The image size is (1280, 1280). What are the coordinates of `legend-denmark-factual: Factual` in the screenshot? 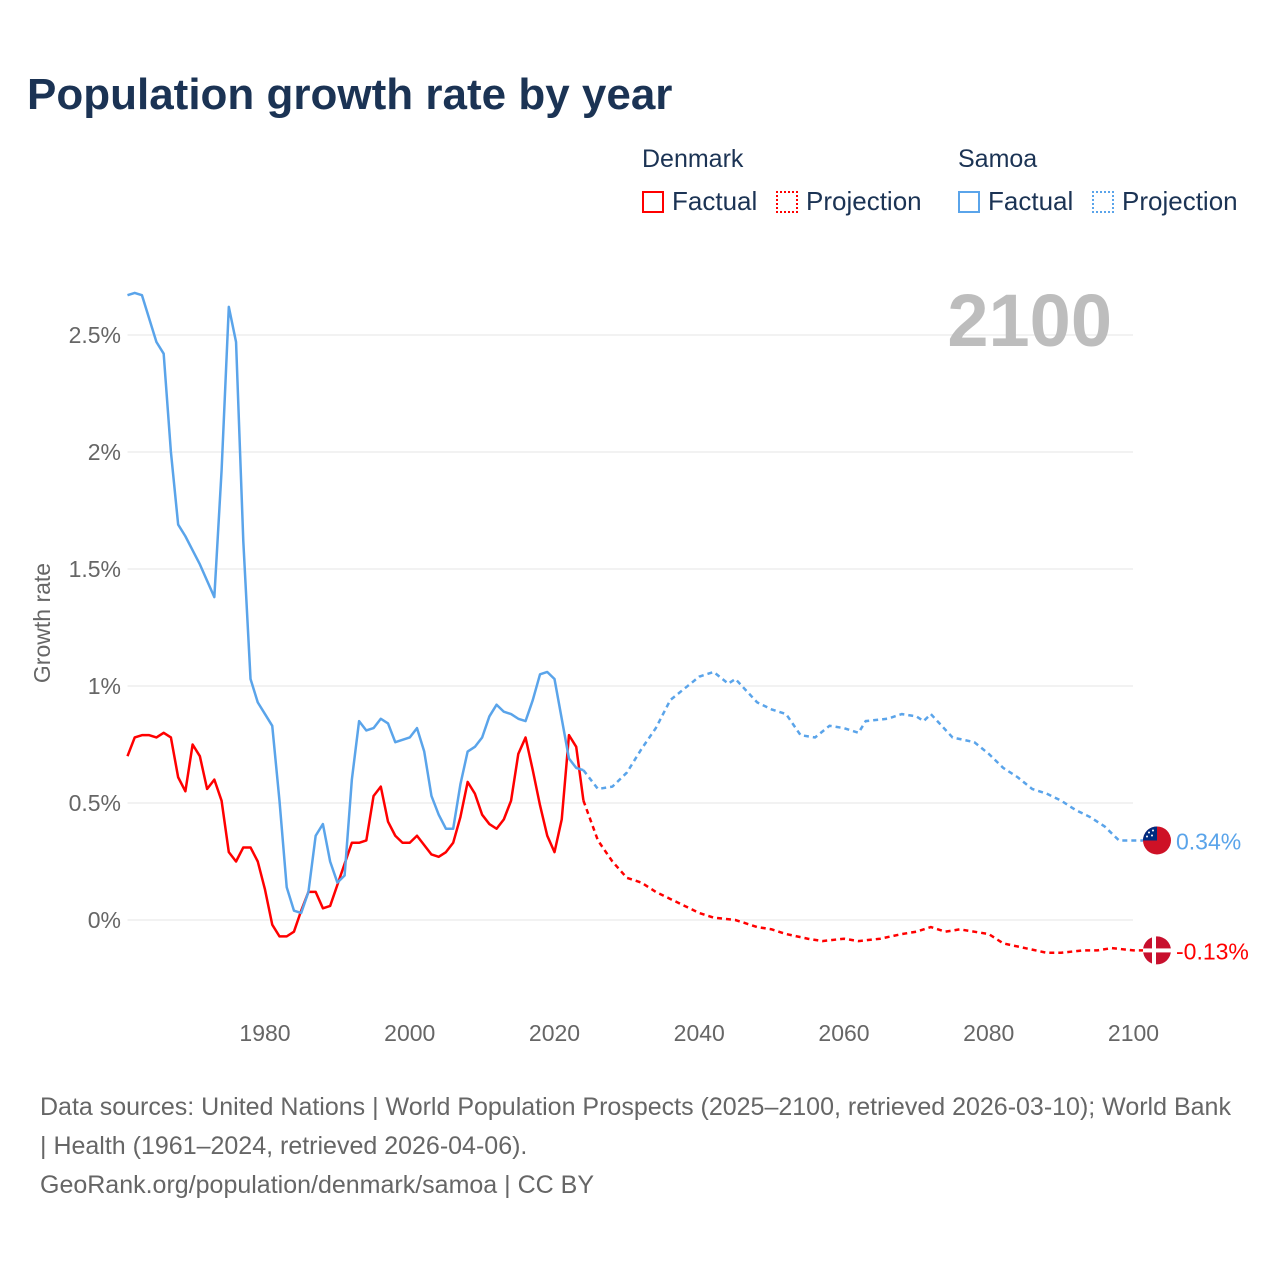 It's located at (699, 201).